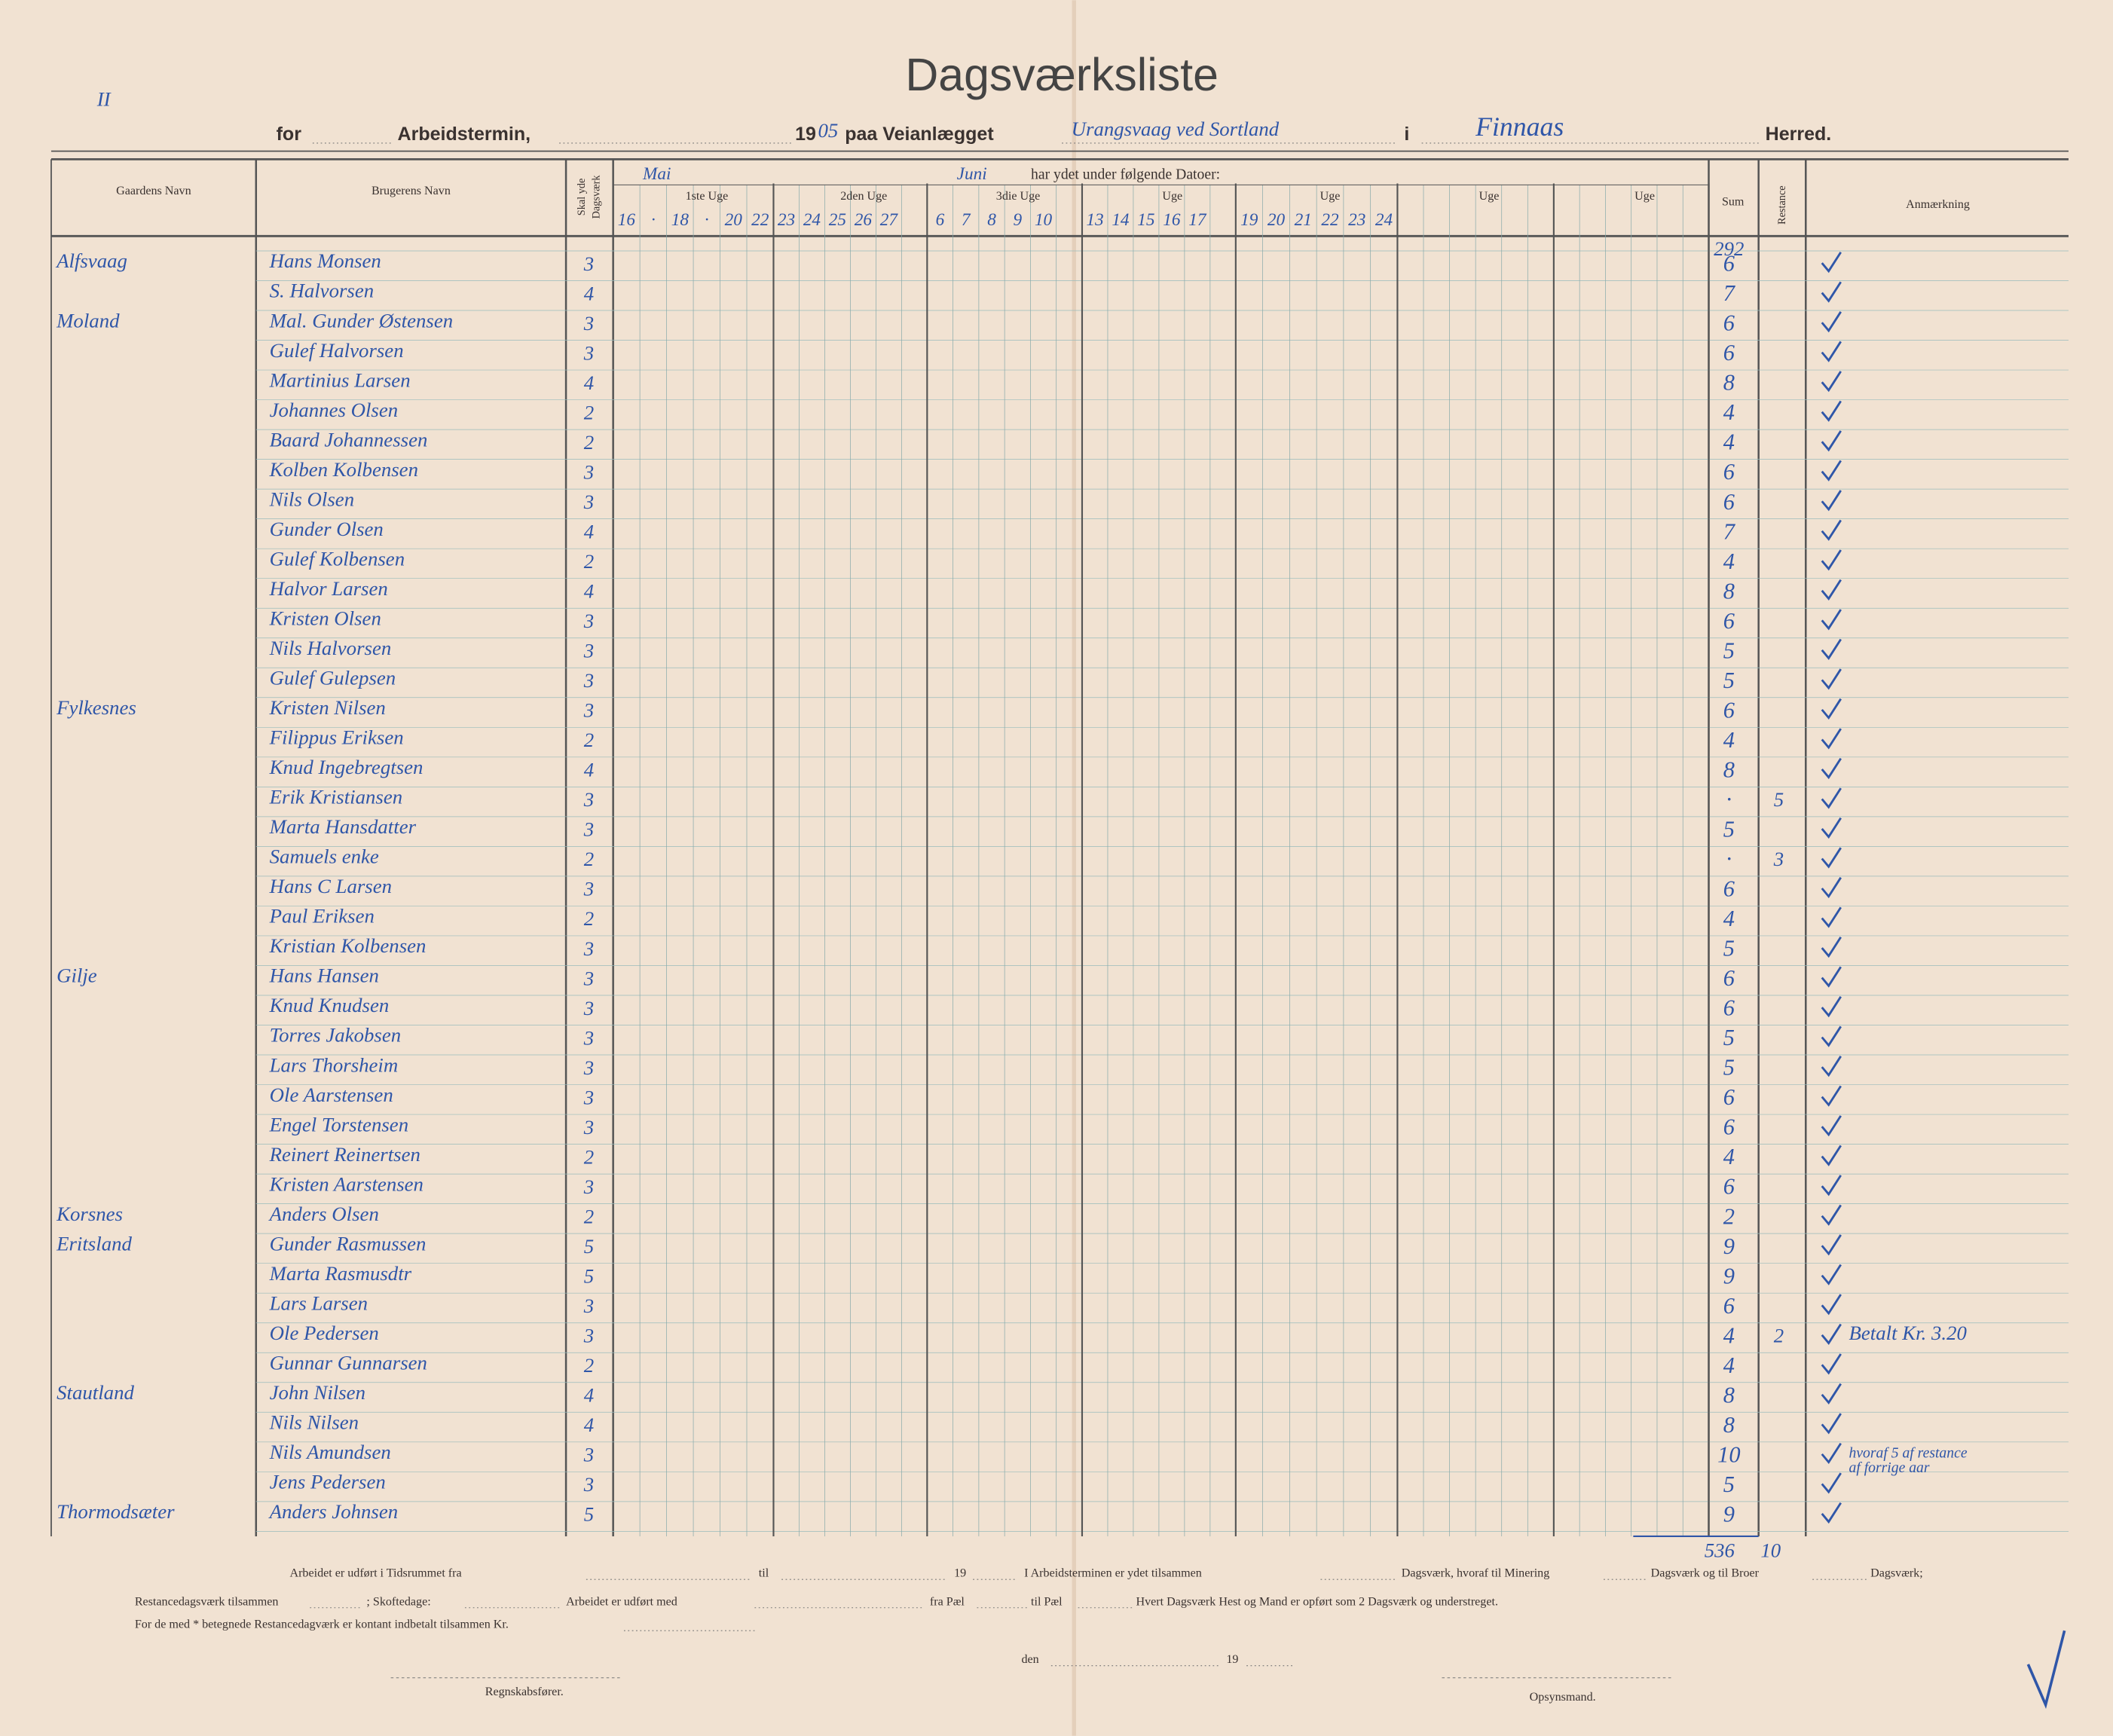  Describe the element at coordinates (1276, 220) in the screenshot. I see `date: 20` at that location.